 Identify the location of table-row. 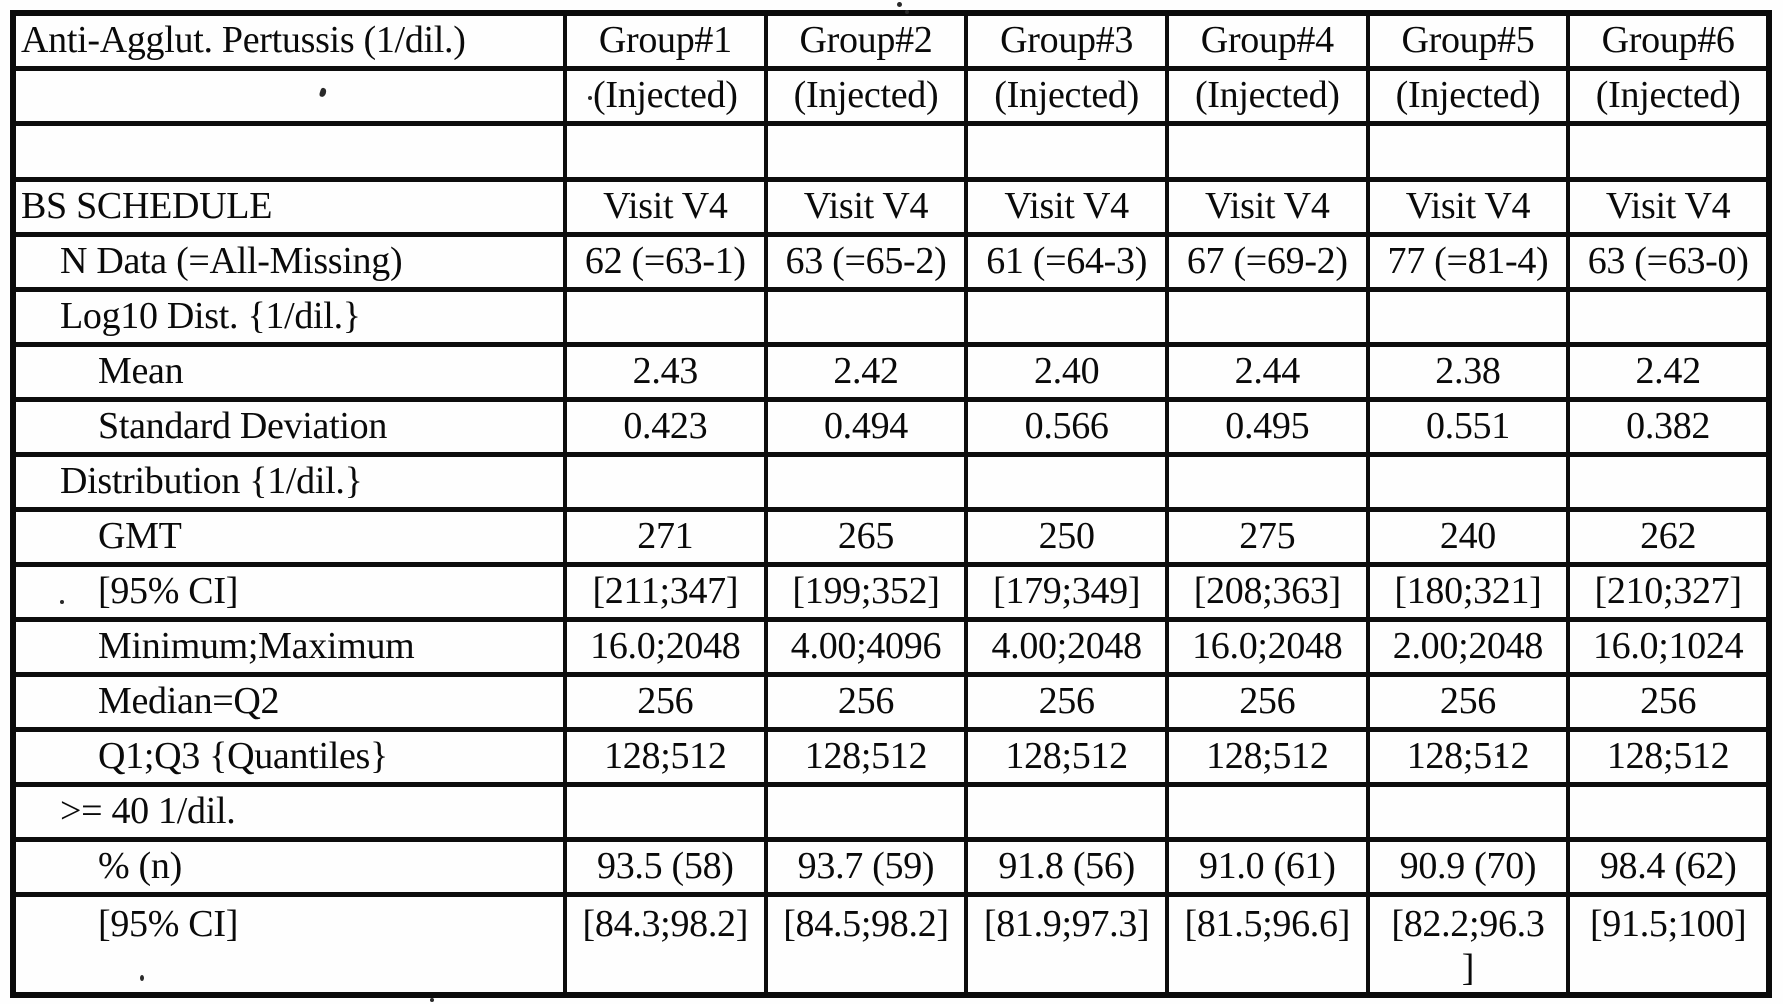
(891, 151).